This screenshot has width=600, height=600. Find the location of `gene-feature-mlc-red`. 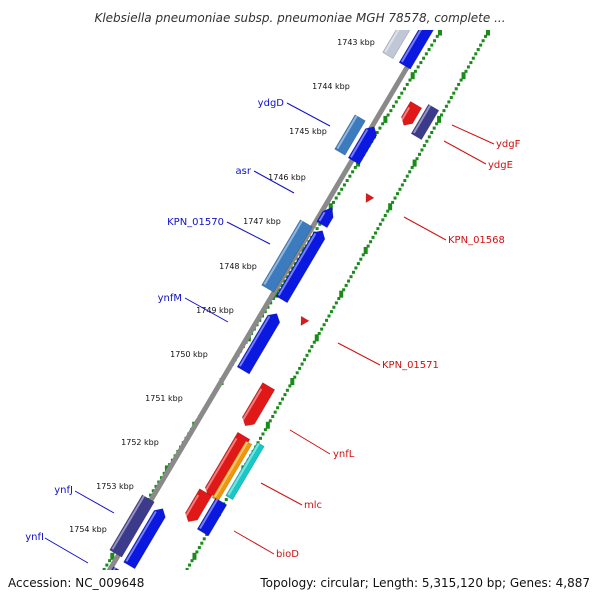

gene-feature-mlc-red is located at coordinates (226, 465).